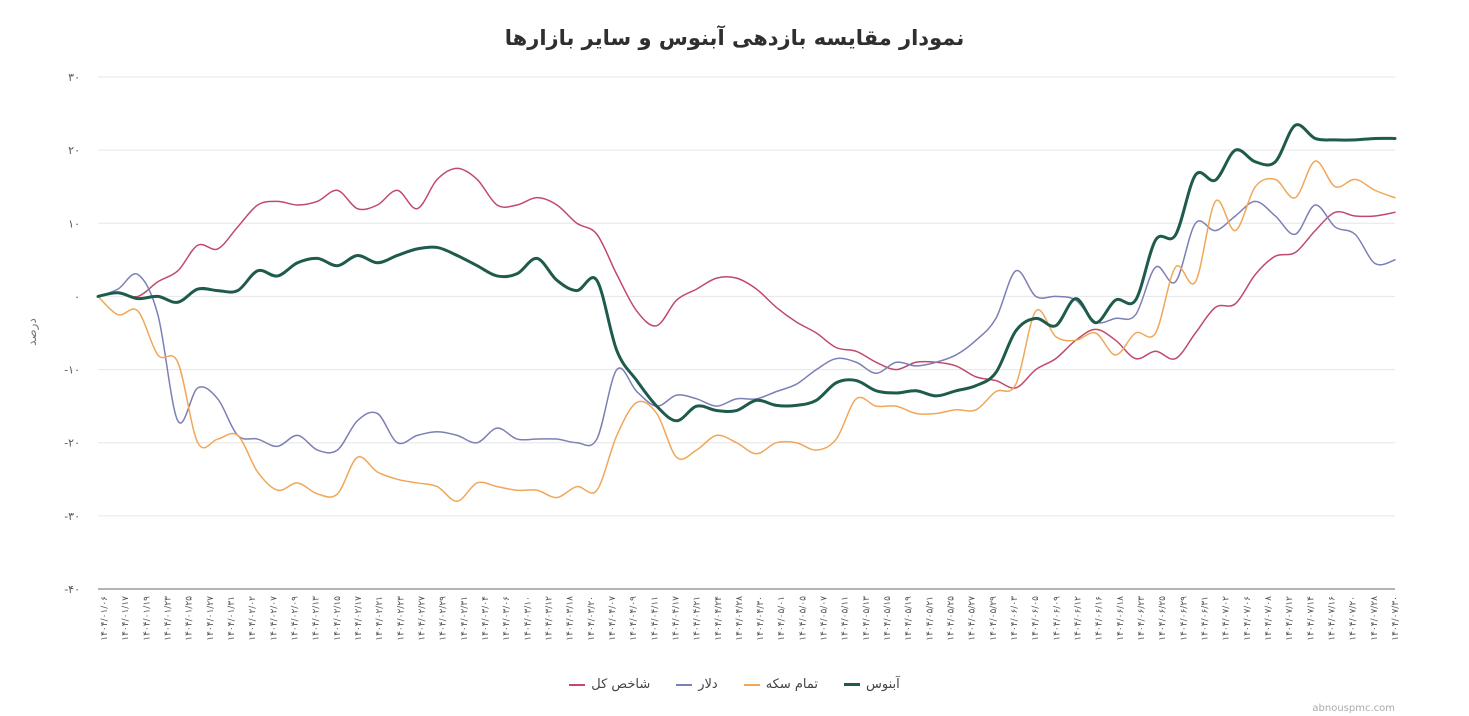 The height and width of the screenshot is (716, 1469). What do you see at coordinates (232, 618) in the screenshot?
I see `x-tick-label: ۱۴۰۴/۰۱/۳۱` at bounding box center [232, 618].